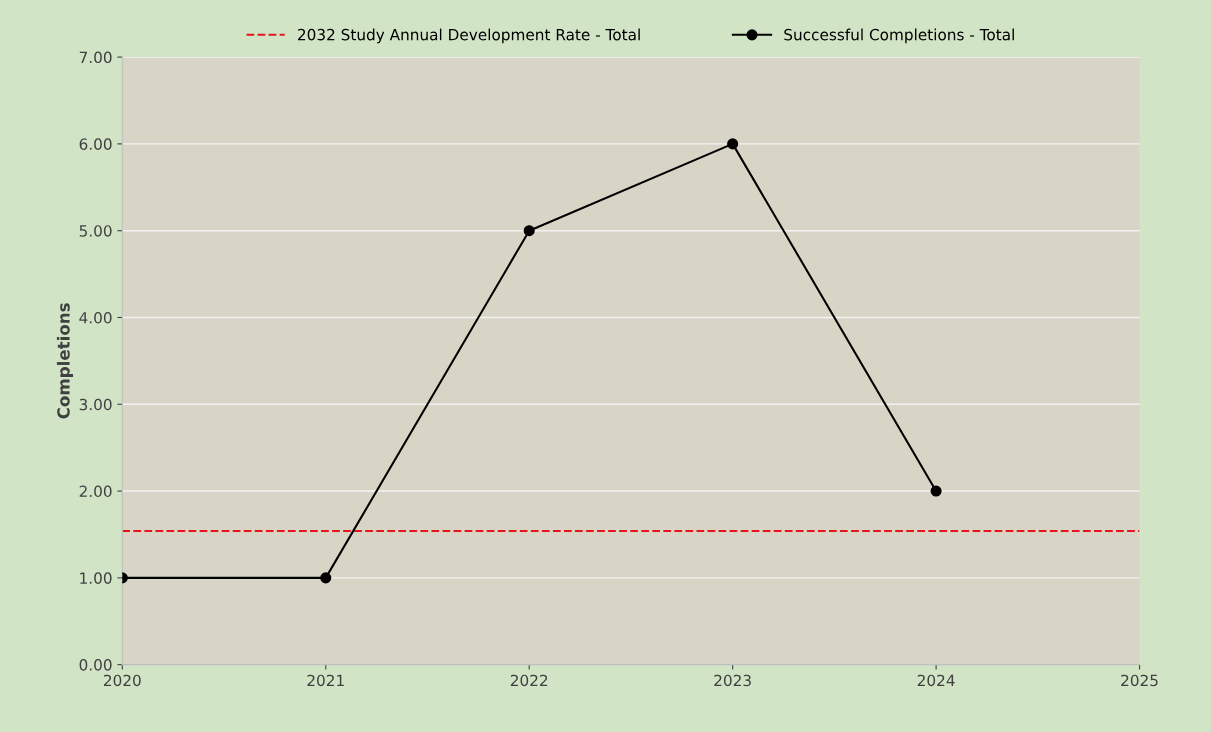  Describe the element at coordinates (65, 361) in the screenshot. I see `y-axis-title: Completions` at that location.